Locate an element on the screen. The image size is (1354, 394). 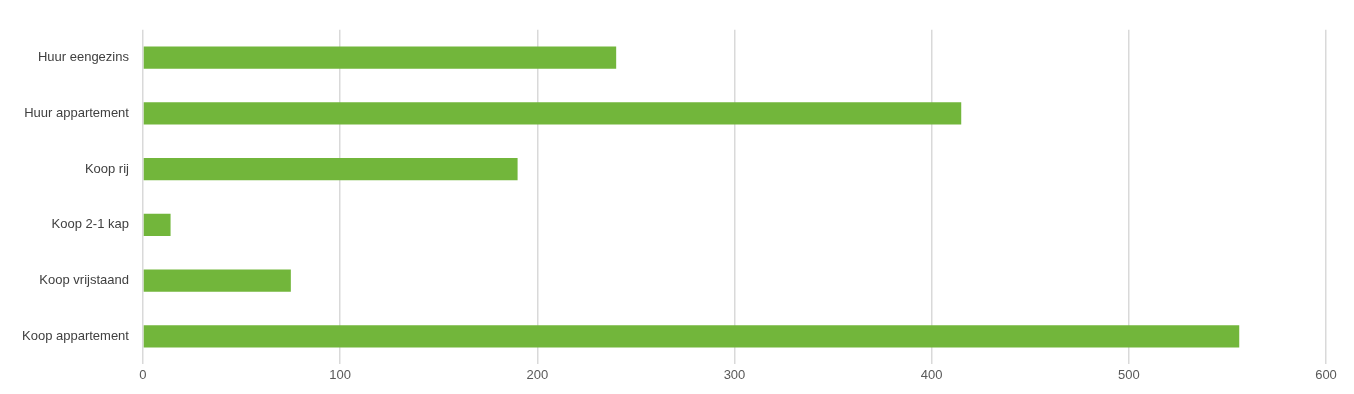
y-tick-label: Koop appartement is located at coordinates (76, 335).